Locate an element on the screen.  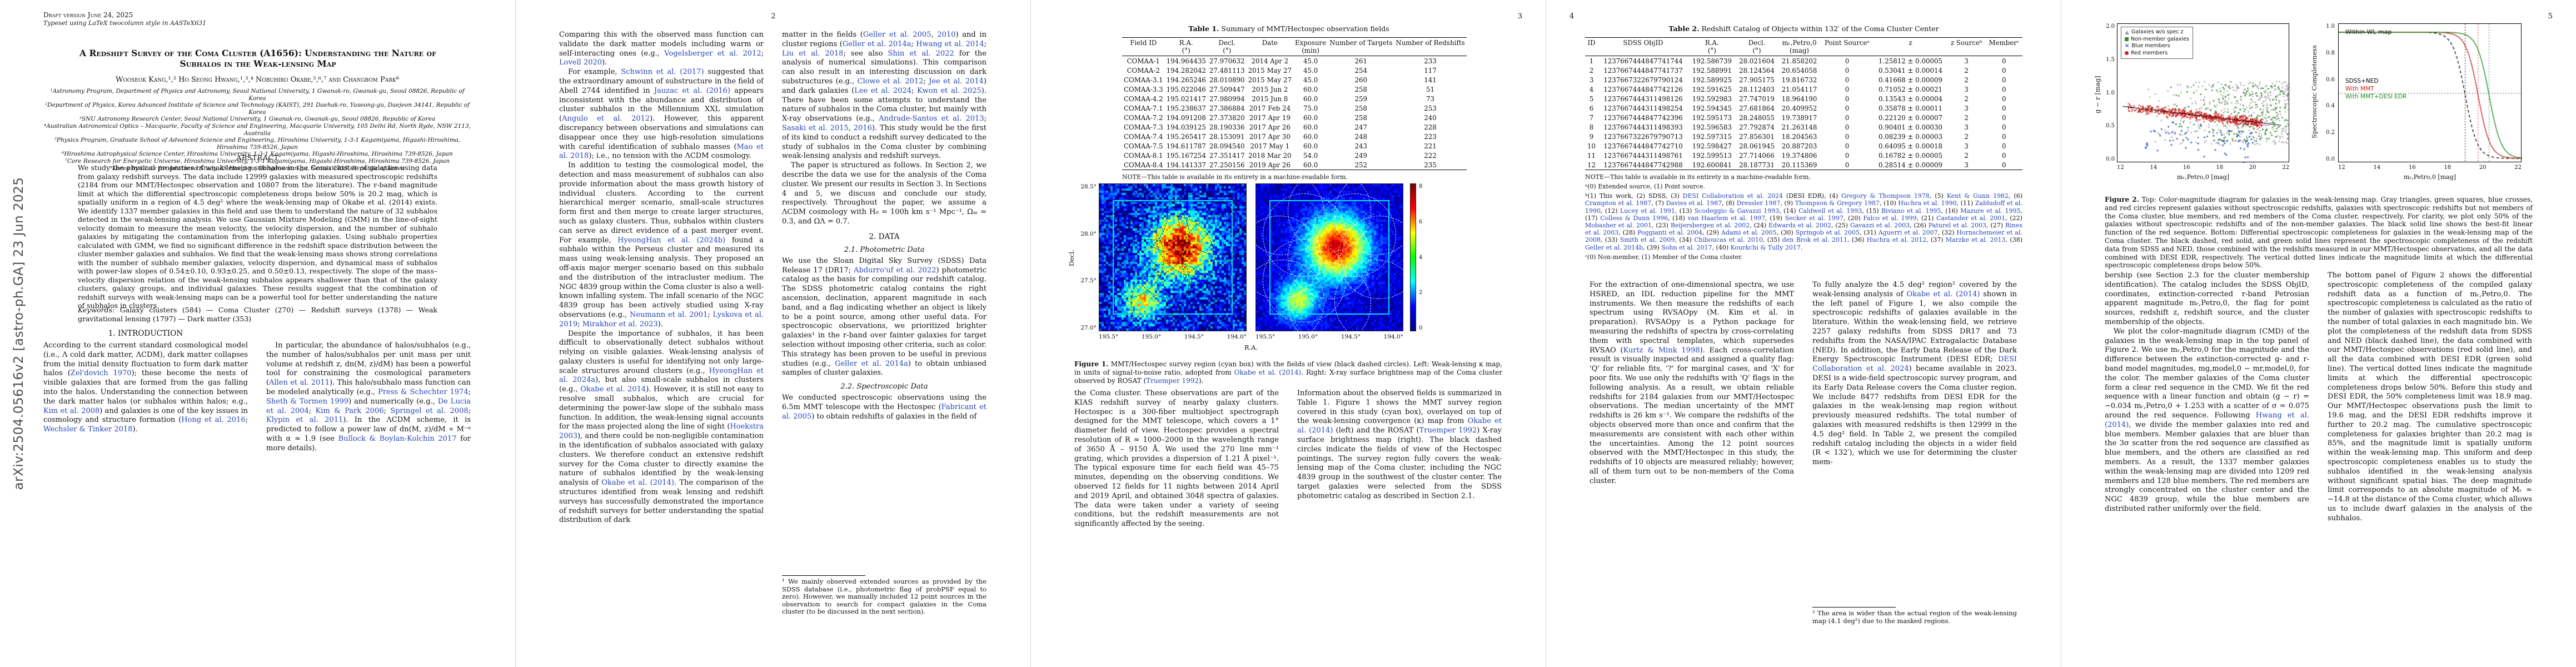
citation-link: Lee et al. 2024 is located at coordinates (883, 90).